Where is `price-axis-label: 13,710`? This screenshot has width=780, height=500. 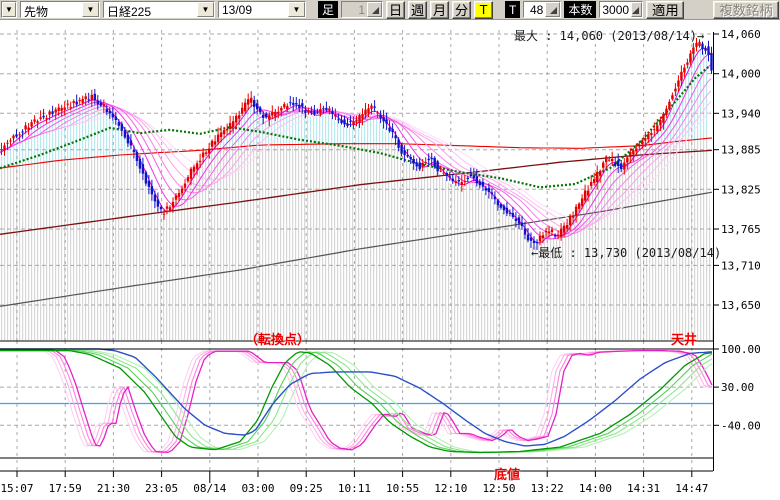 price-axis-label: 13,710 is located at coordinates (741, 265).